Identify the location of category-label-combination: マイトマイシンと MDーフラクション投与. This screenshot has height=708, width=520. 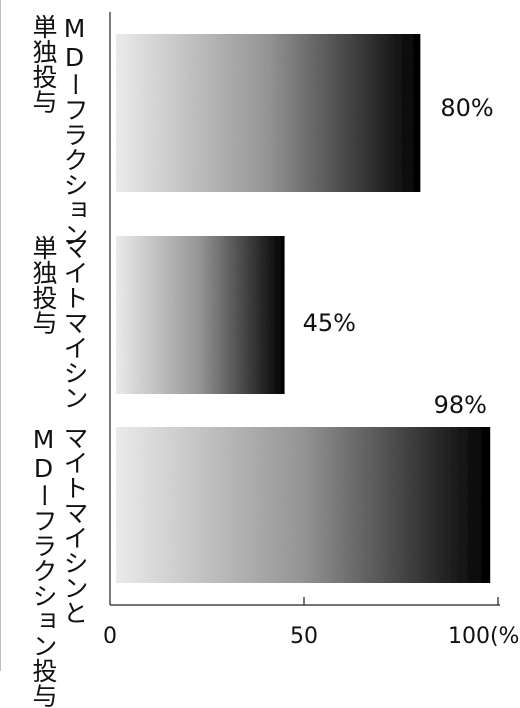
(59, 566).